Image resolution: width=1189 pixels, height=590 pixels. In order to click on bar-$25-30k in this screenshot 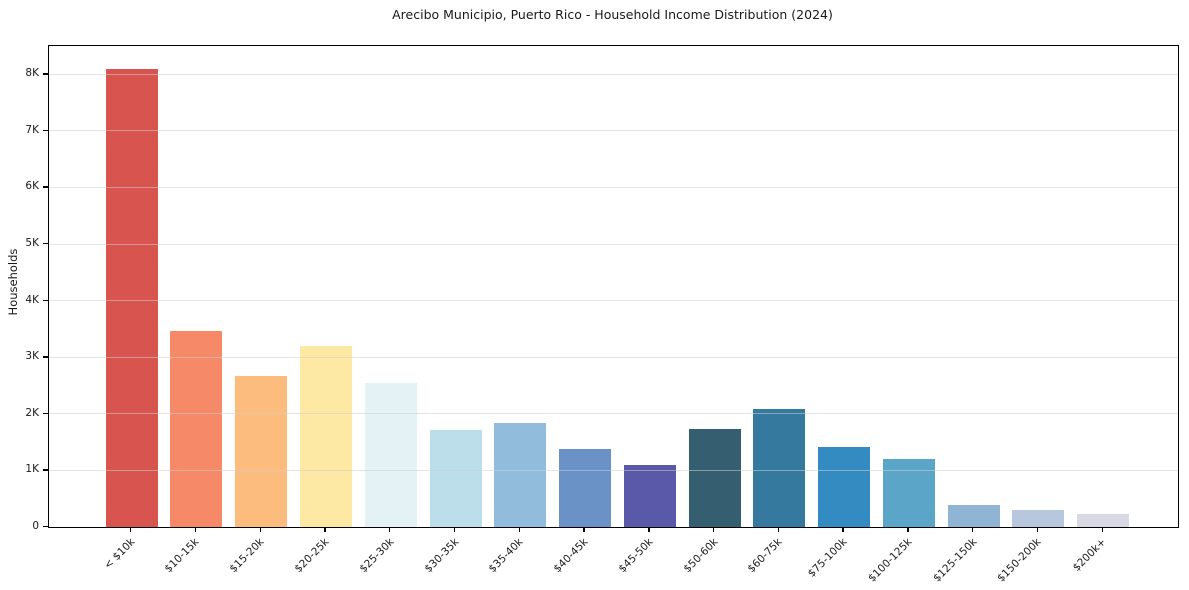, I will do `click(390, 455)`.